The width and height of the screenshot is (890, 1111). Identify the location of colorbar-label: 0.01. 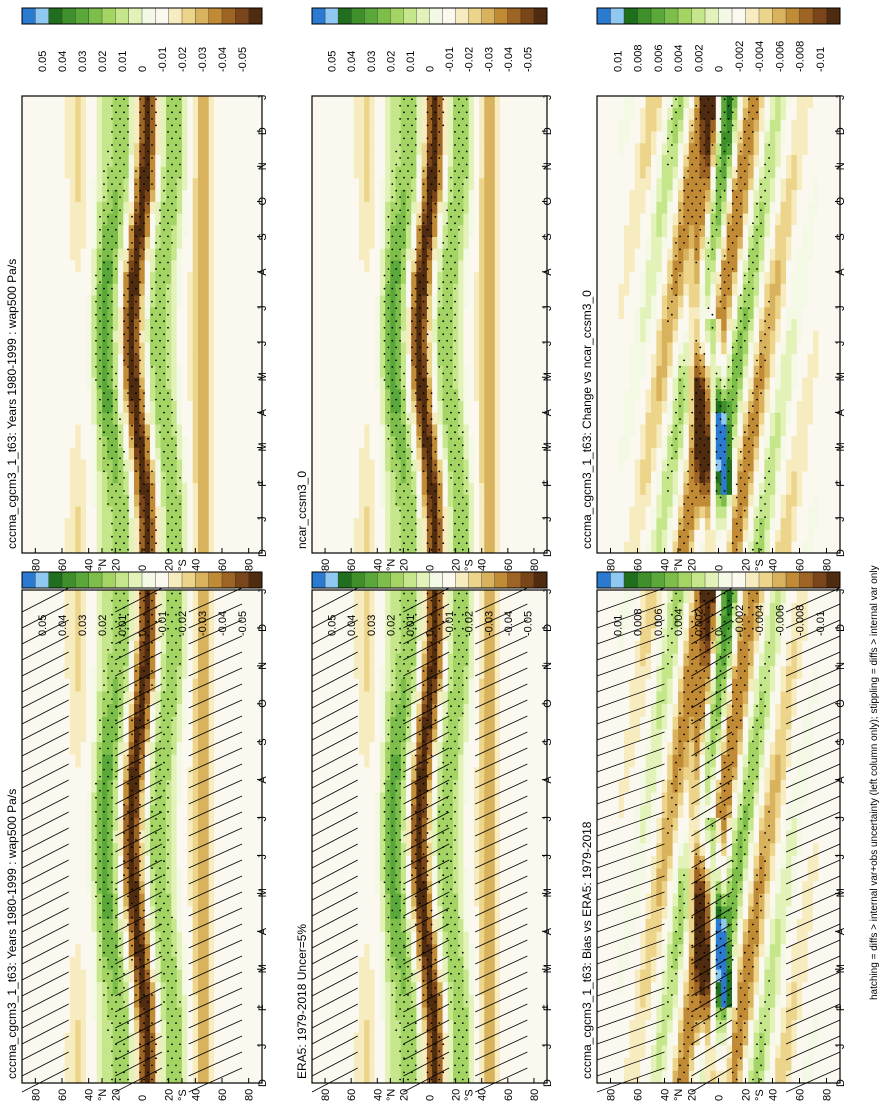
(123, 61).